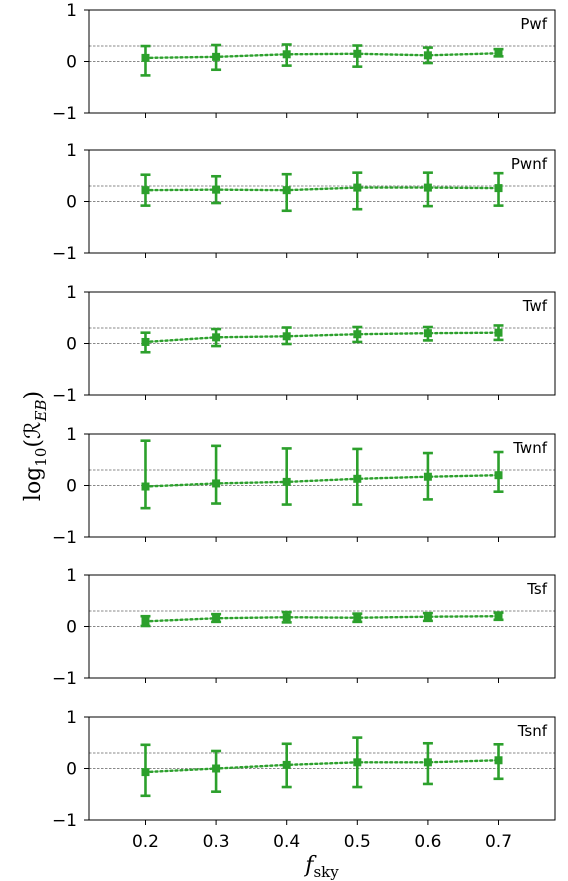  Describe the element at coordinates (536, 589) in the screenshot. I see `panel-label: Tsf` at that location.